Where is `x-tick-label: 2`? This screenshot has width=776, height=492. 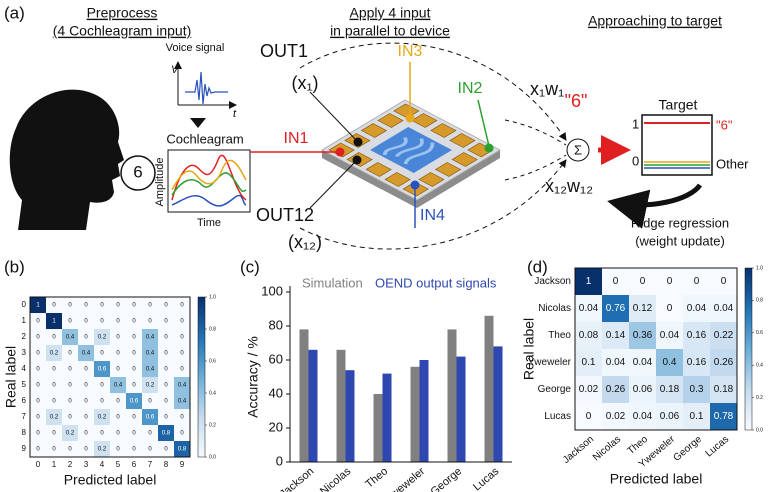
x-tick-label: 2 is located at coordinates (70, 464).